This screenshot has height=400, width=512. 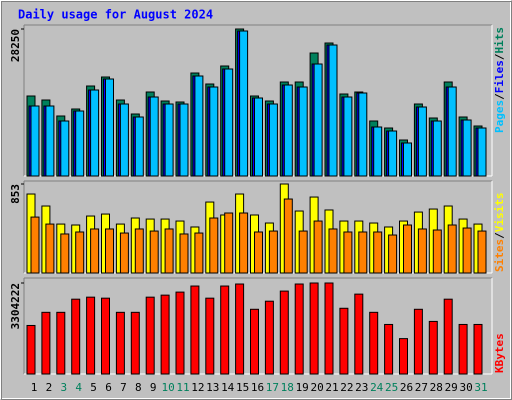 I want to click on x-tick-label: 2, so click(x=49, y=387).